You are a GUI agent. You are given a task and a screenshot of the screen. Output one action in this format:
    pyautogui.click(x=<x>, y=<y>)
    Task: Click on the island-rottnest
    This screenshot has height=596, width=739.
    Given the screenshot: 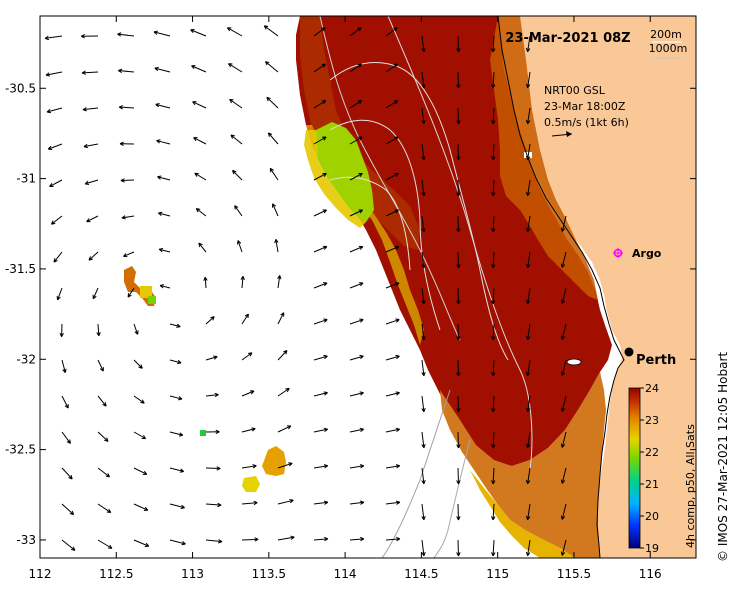 What is the action you would take?
    pyautogui.click(x=574, y=362)
    